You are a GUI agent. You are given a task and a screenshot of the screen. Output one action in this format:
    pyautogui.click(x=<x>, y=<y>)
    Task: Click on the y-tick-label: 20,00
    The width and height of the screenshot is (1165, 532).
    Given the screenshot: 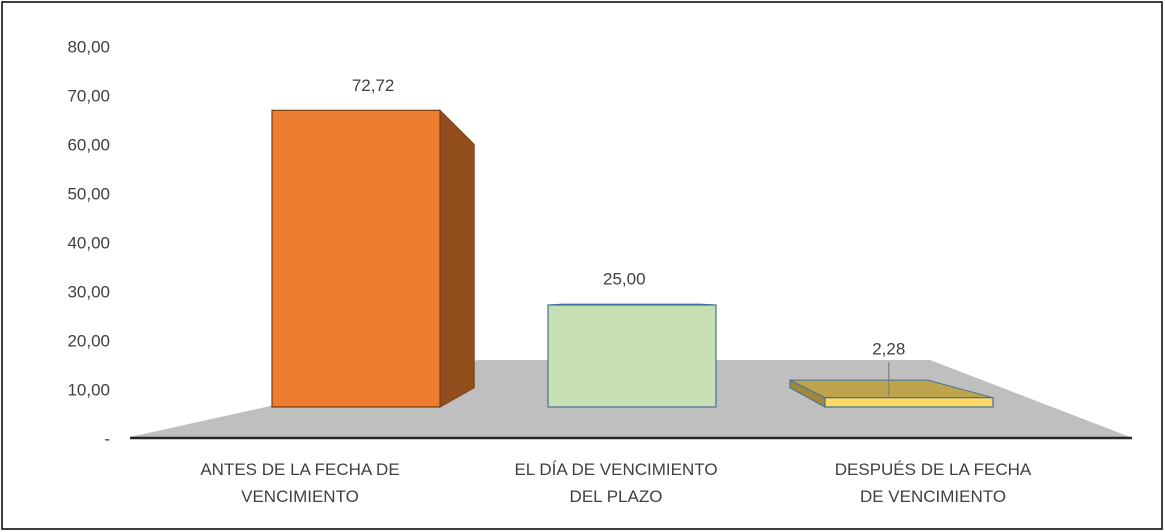 What is the action you would take?
    pyautogui.click(x=88, y=340)
    